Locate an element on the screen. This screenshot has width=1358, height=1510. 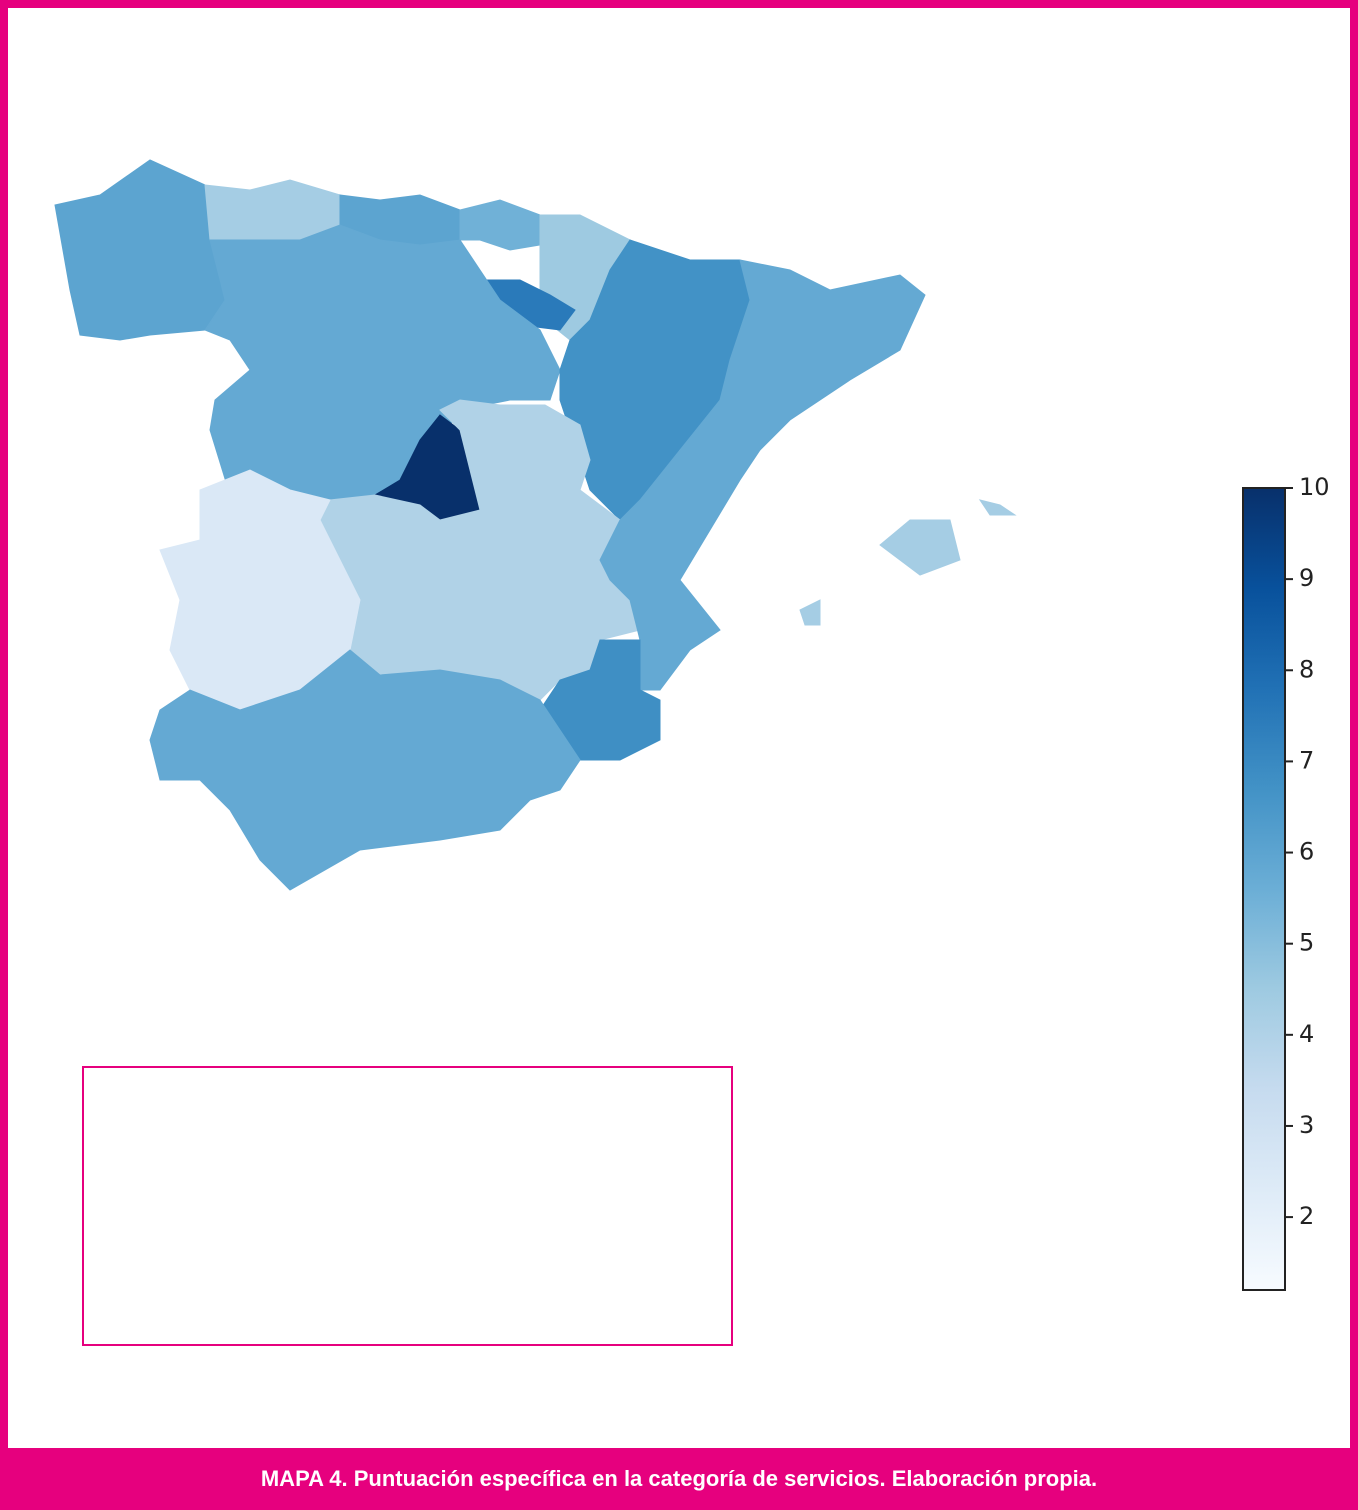
colorbar-tick-label: 7 is located at coordinates (1306, 760).